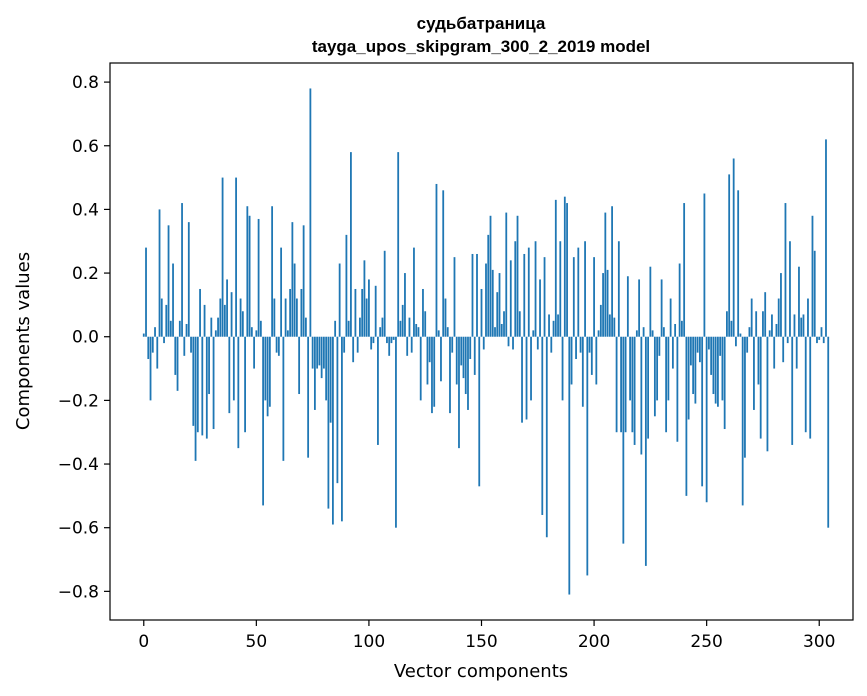 This screenshot has width=867, height=696. What do you see at coordinates (481, 671) in the screenshot?
I see `x-axis-label: Vector components` at bounding box center [481, 671].